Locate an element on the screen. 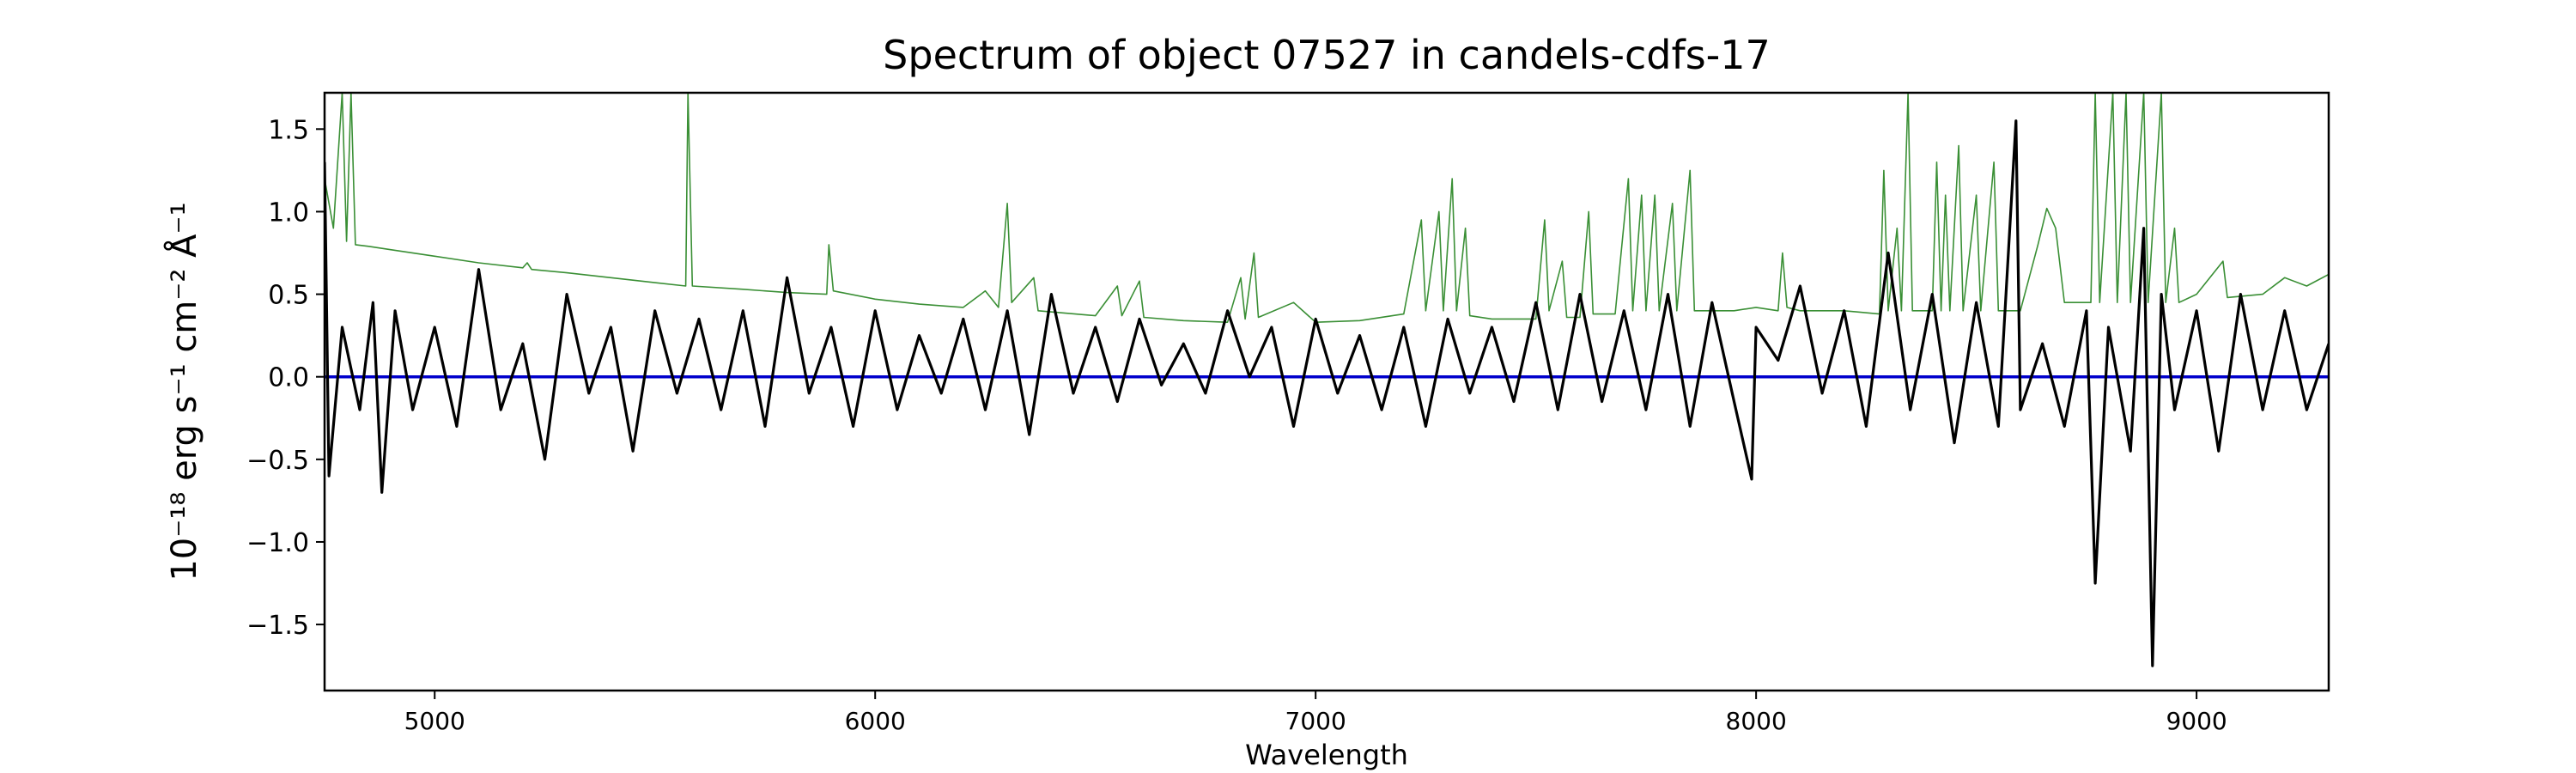 Image resolution: width=2576 pixels, height=773 pixels. y-tick-label: −1.0 is located at coordinates (278, 543).